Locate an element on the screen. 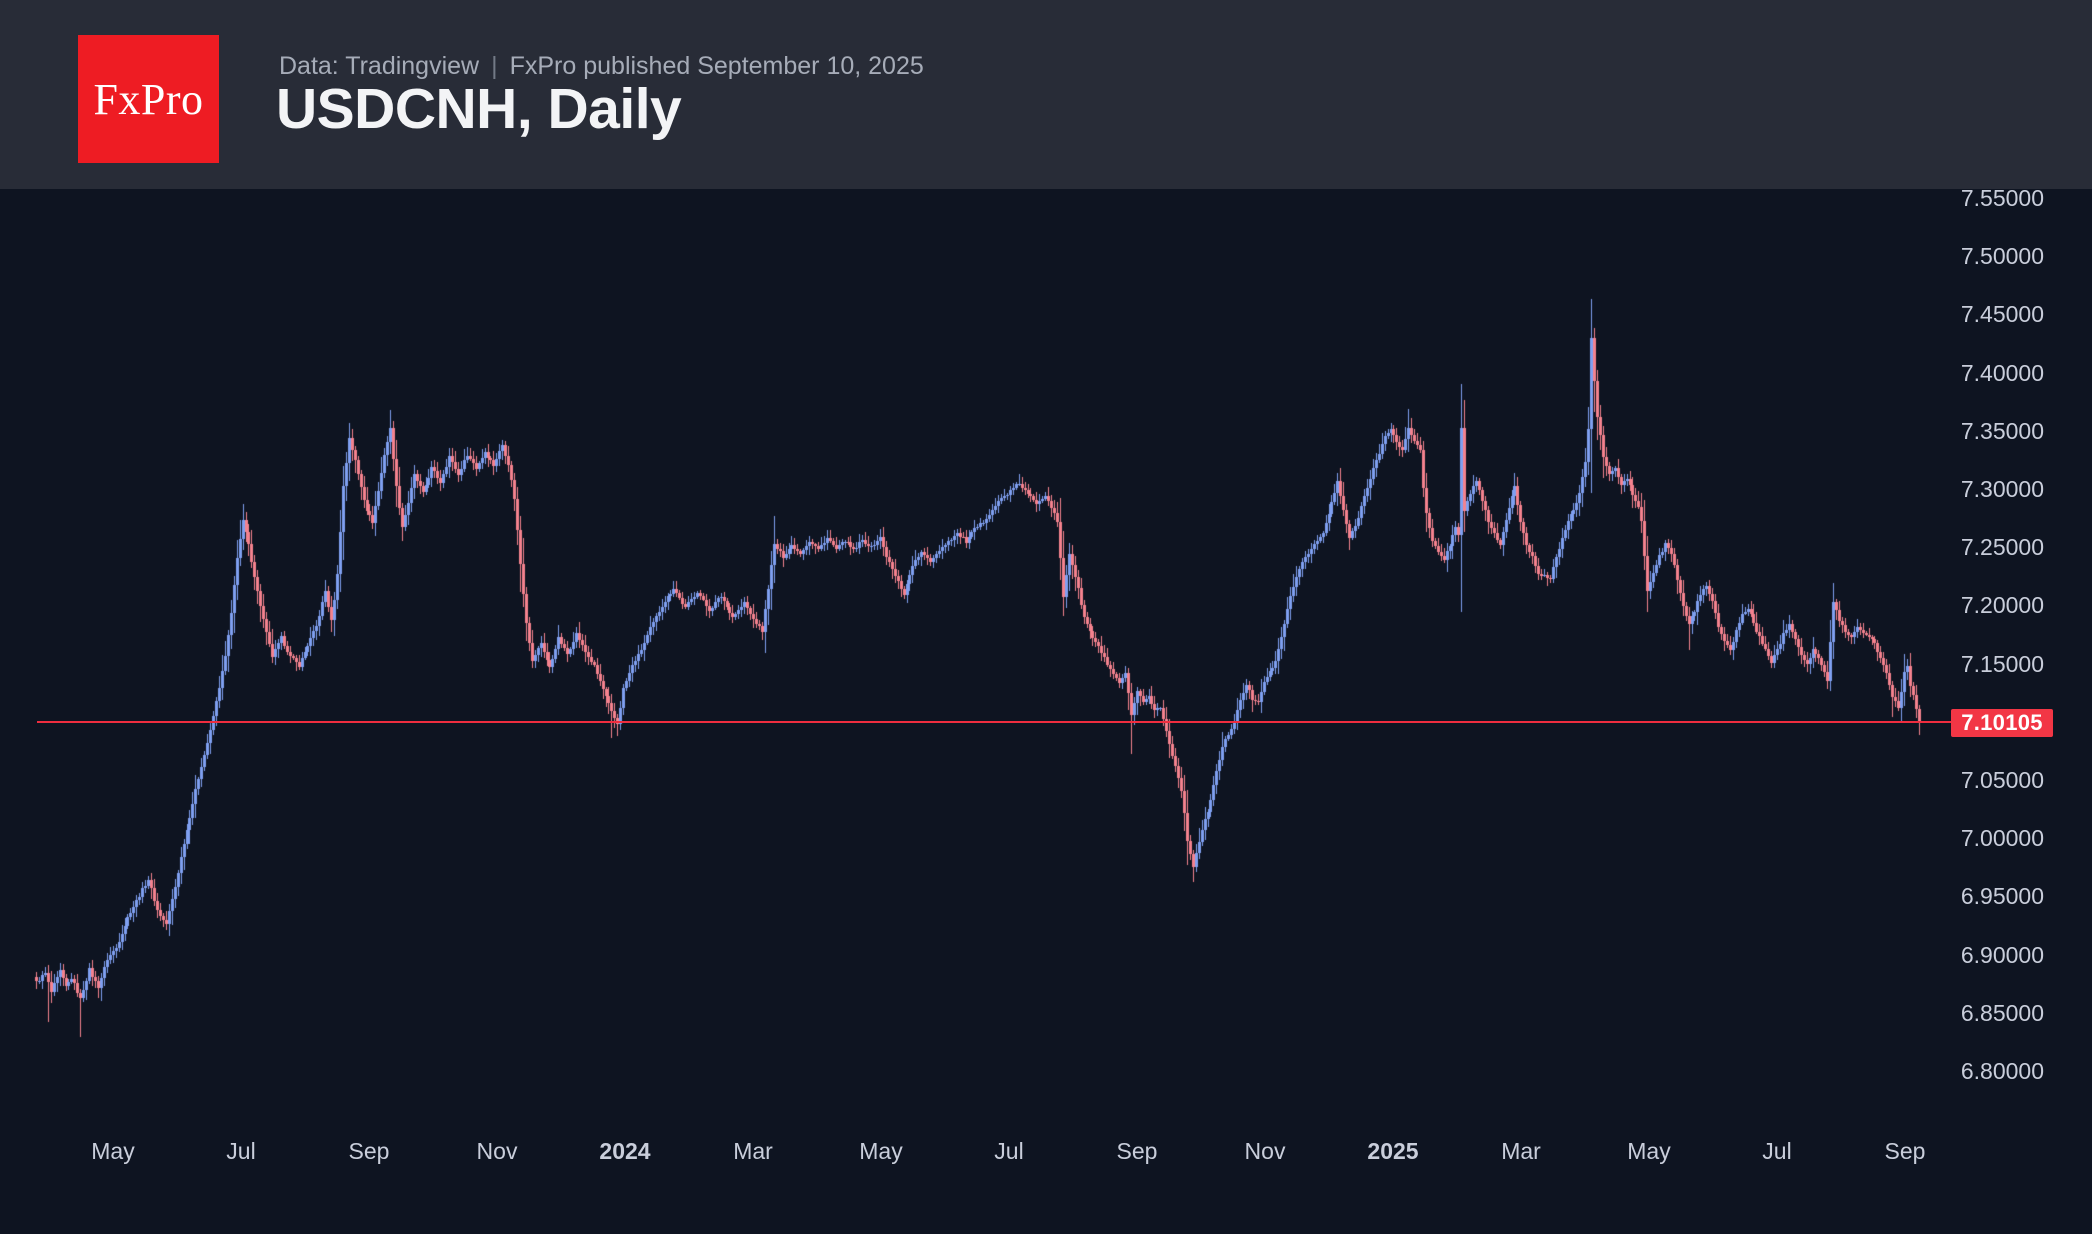  current-price-tag: 7.10105 is located at coordinates (2002, 723).